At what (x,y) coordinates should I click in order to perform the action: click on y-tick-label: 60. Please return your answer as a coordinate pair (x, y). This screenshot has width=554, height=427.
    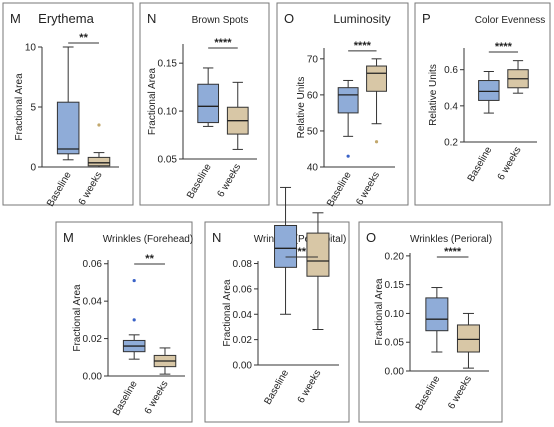
    Looking at the image, I should click on (313, 95).